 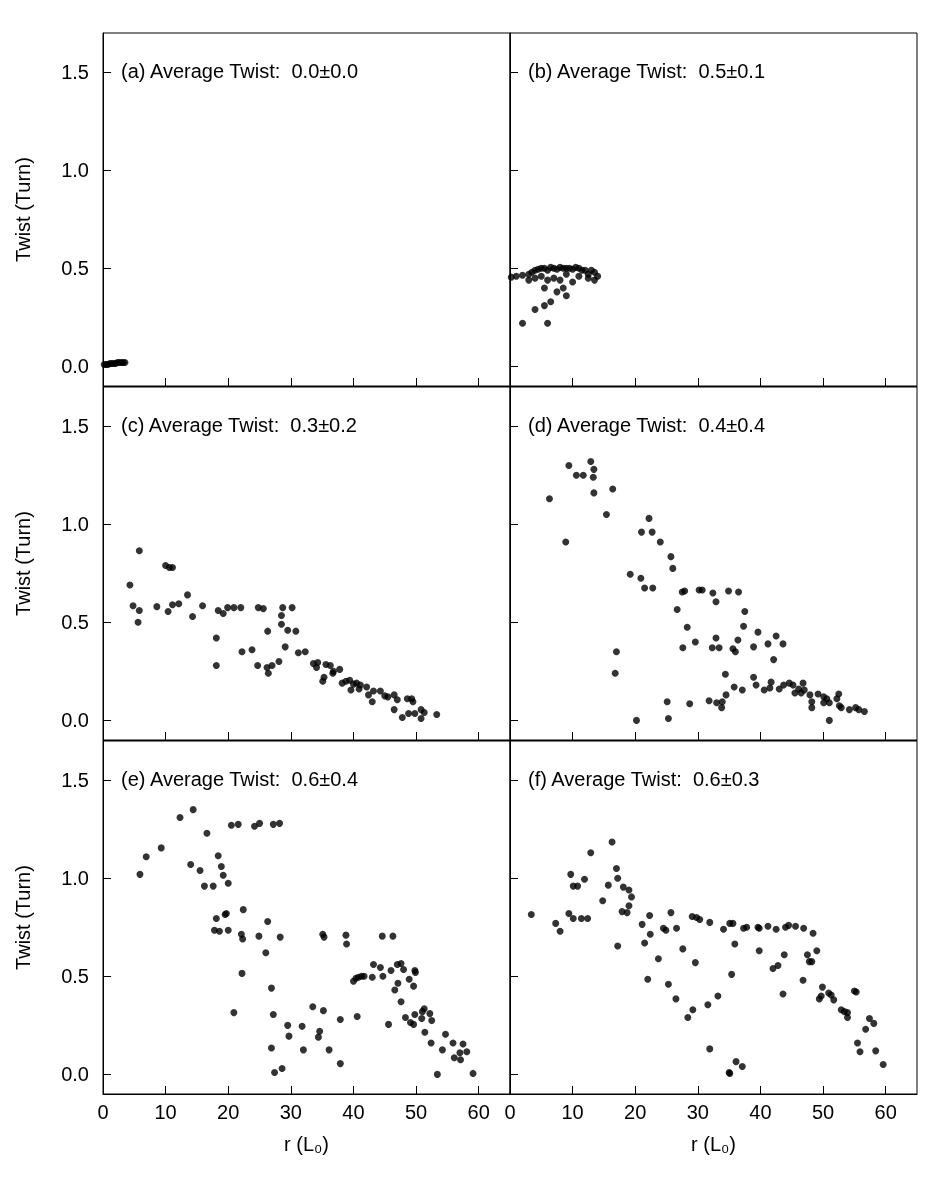 What do you see at coordinates (240, 779) in the screenshot?
I see `text: (e) Average Twist: 0.6±0.4` at bounding box center [240, 779].